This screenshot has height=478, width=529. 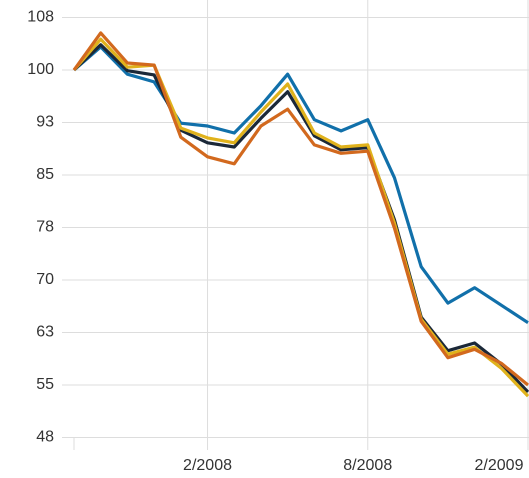 I want to click on x-tick-label: 2/2008, so click(x=207, y=465).